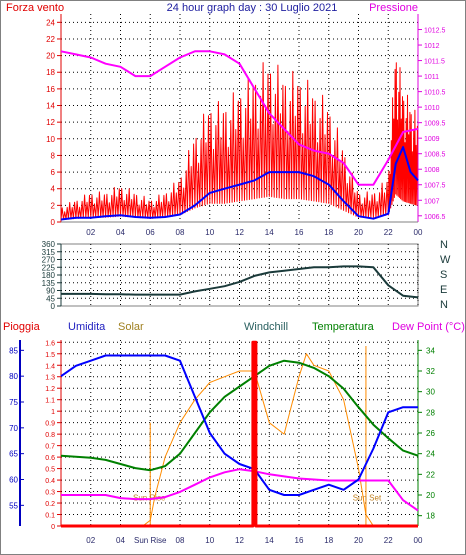 Image resolution: width=466 pixels, height=555 pixels. What do you see at coordinates (131, 327) in the screenshot?
I see `label-solar: Solar` at bounding box center [131, 327].